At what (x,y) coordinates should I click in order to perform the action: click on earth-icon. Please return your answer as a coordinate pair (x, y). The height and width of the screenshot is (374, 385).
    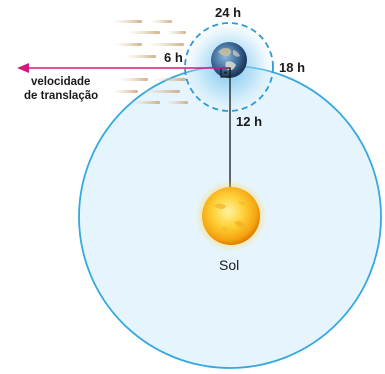
    Looking at the image, I should click on (229, 60).